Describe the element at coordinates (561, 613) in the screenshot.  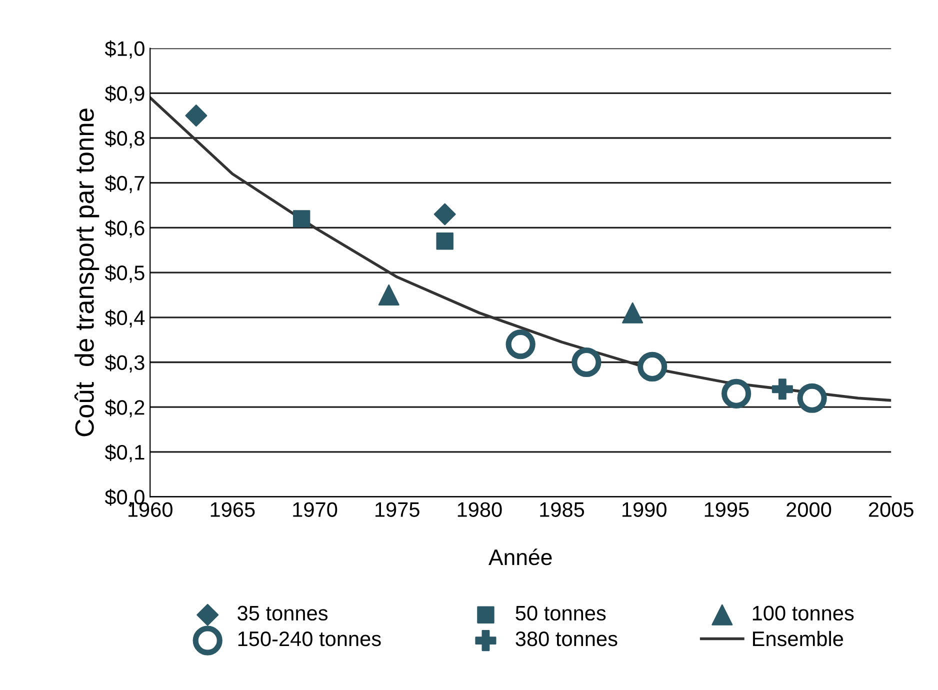
I see `legend-label: 50 tonnes` at that location.